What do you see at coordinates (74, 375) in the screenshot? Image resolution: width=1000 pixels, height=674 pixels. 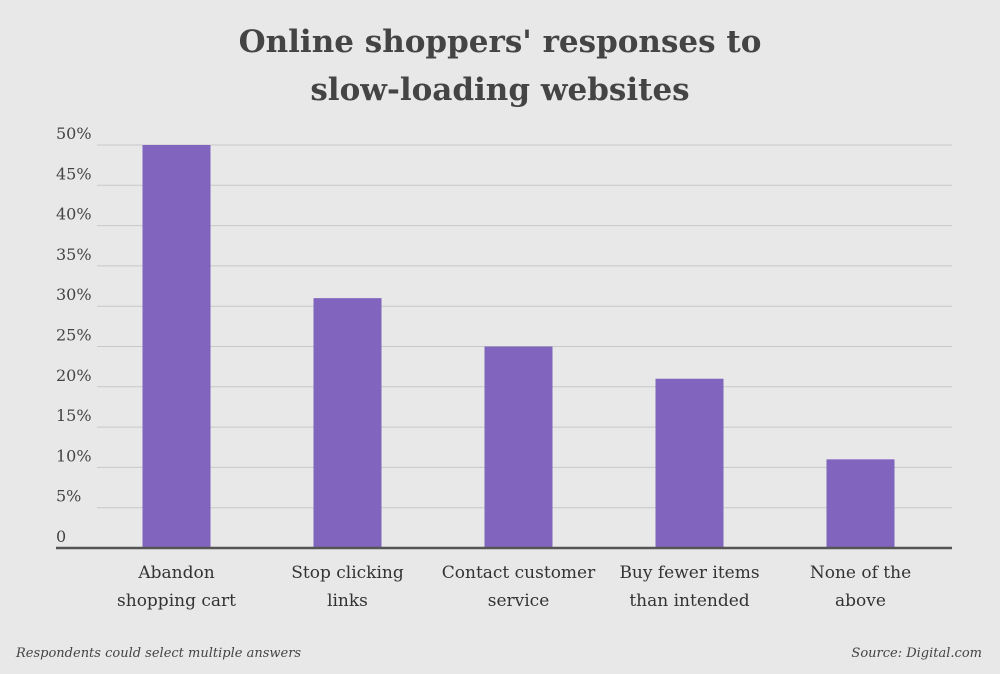 I see `y-tick-label-20: 20%` at bounding box center [74, 375].